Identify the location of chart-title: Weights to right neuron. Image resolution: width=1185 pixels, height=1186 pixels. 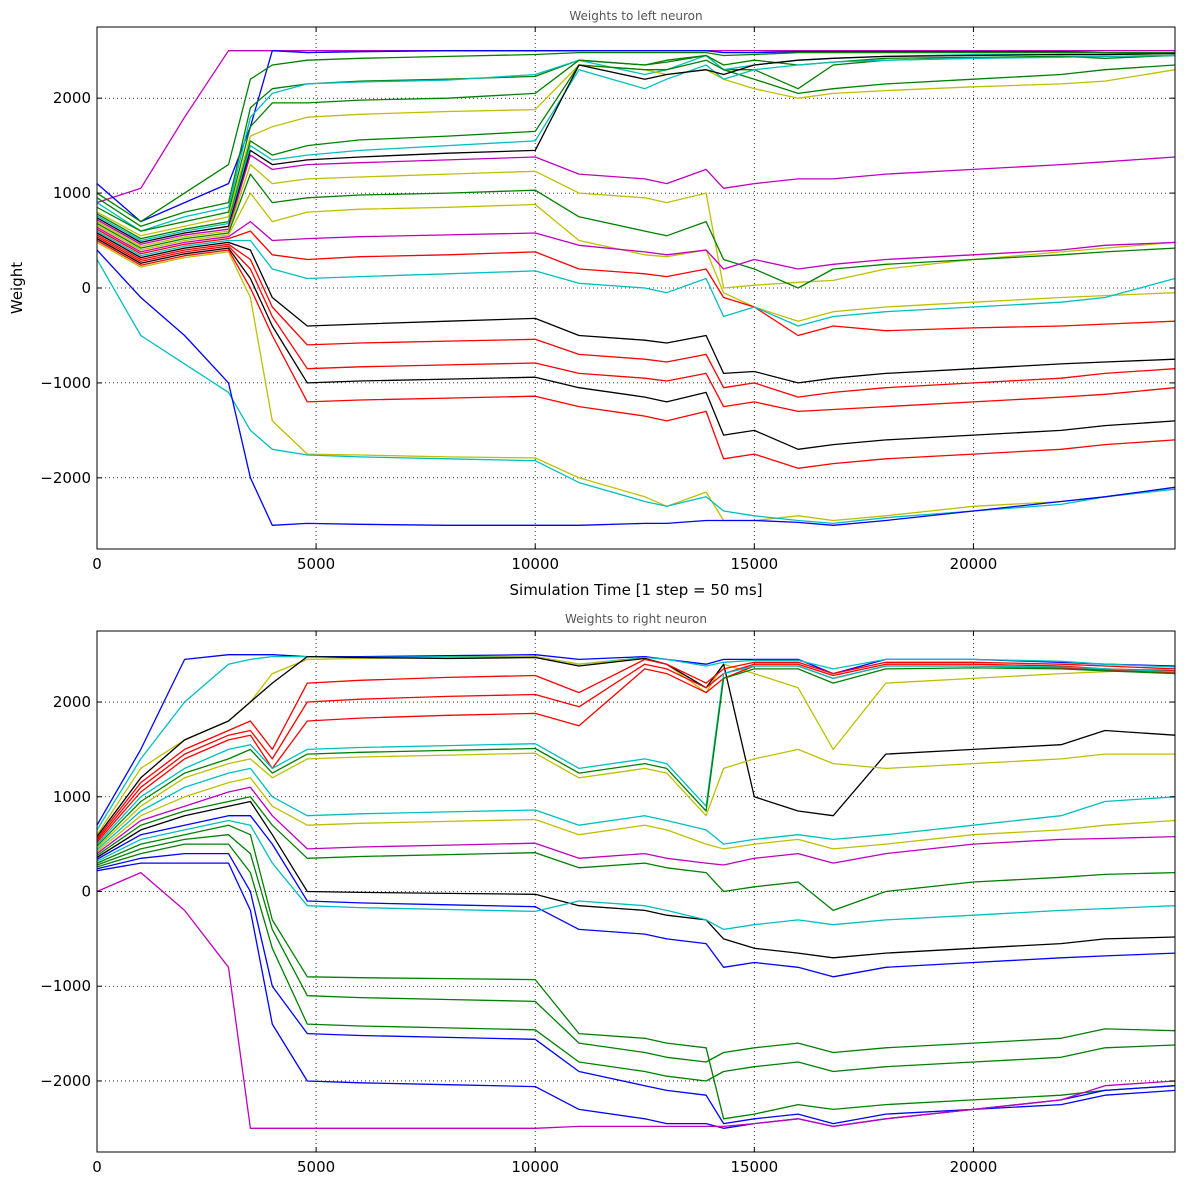
(636, 619).